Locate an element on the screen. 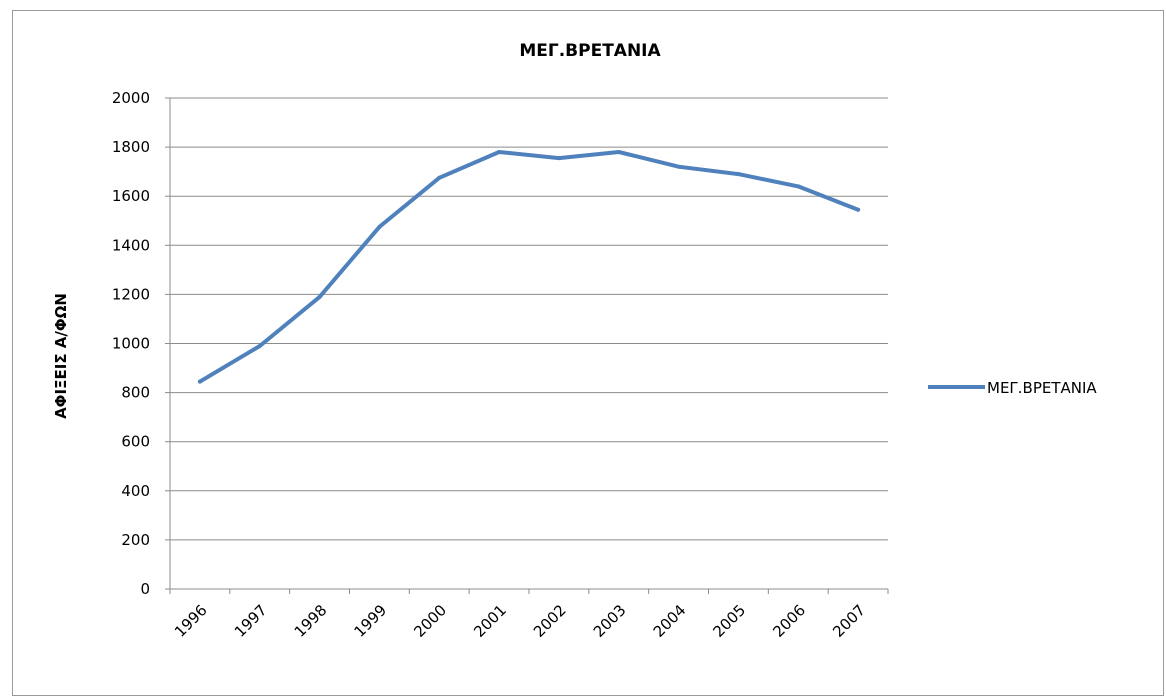 Image resolution: width=1166 pixels, height=700 pixels. x-tick-label: 1997 is located at coordinates (251, 621).